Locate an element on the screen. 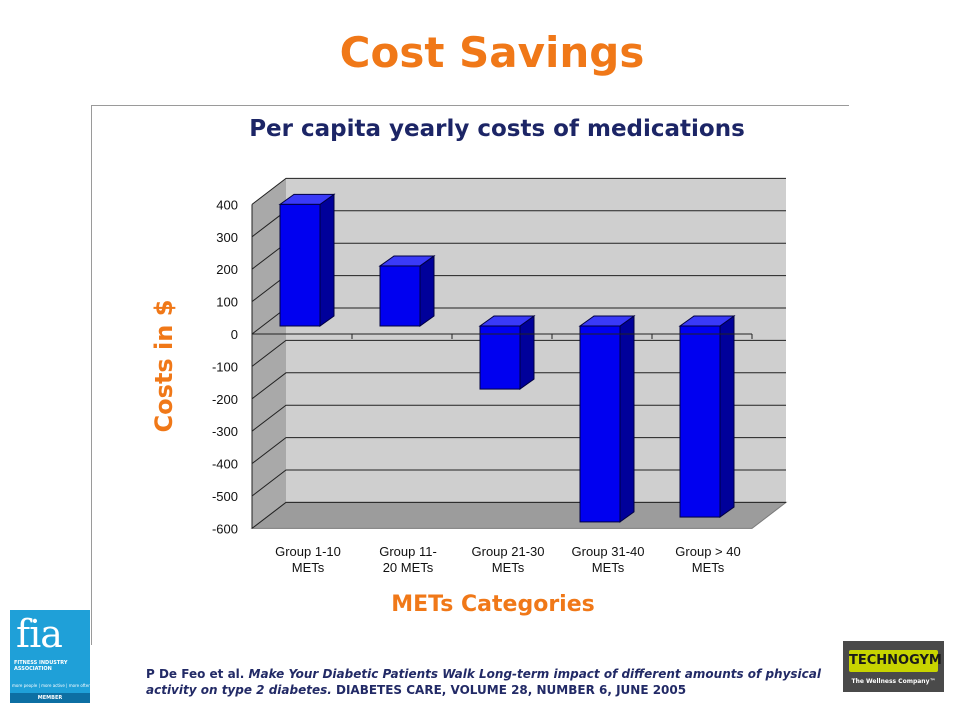 The image size is (960, 720). x-axis-label: METs Categories is located at coordinates (492, 604).